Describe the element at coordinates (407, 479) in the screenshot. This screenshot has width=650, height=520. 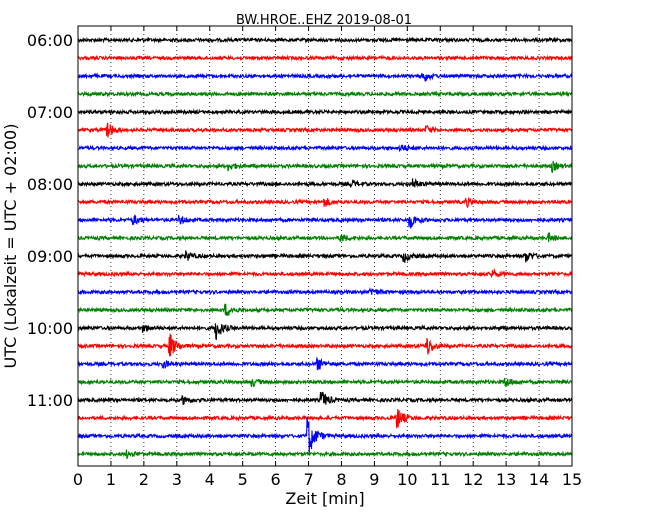
I see `x-tick-label: 10` at that location.